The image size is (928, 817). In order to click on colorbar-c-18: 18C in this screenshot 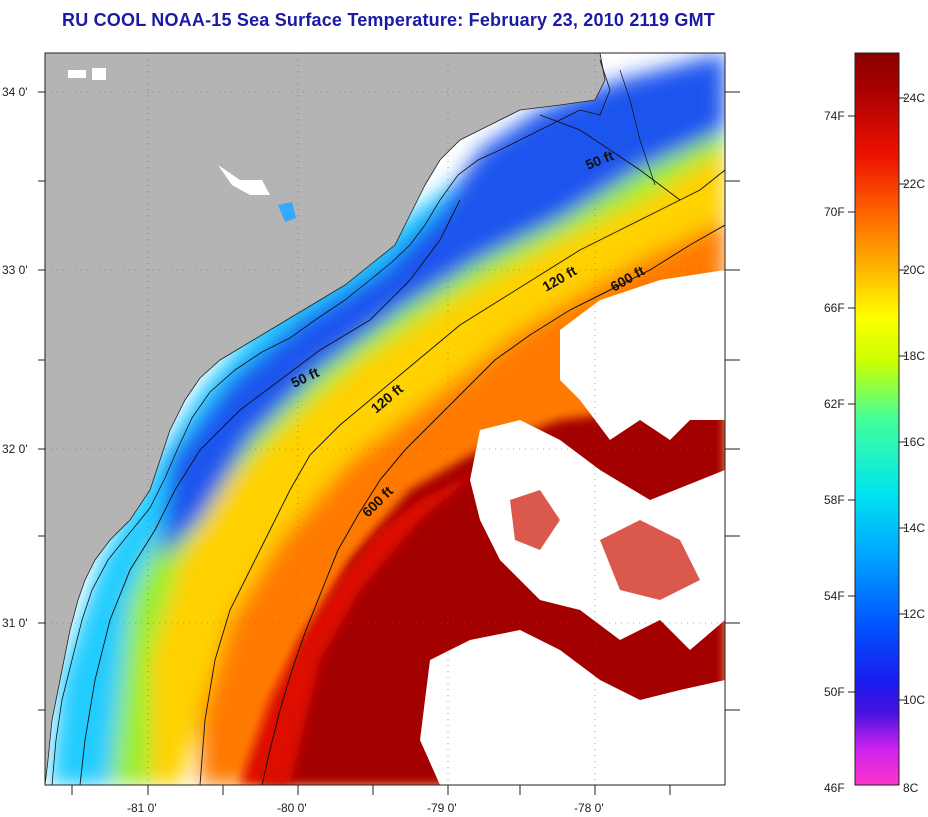, I will do `click(914, 356)`.